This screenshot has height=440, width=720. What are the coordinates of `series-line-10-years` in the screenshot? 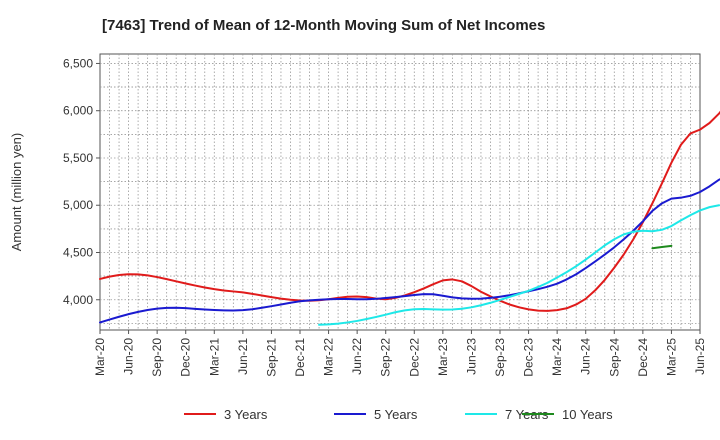 It's located at (662, 247).